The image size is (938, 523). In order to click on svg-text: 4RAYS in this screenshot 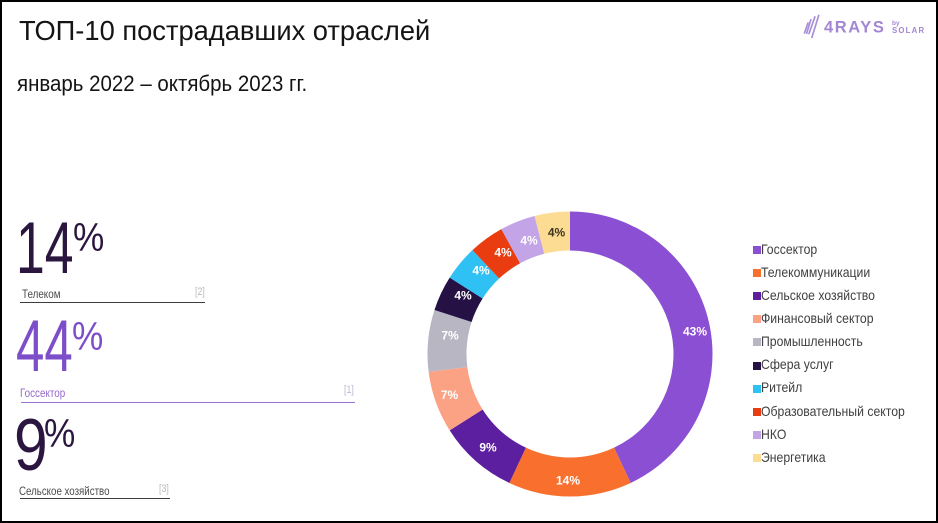, I will do `click(855, 27)`.